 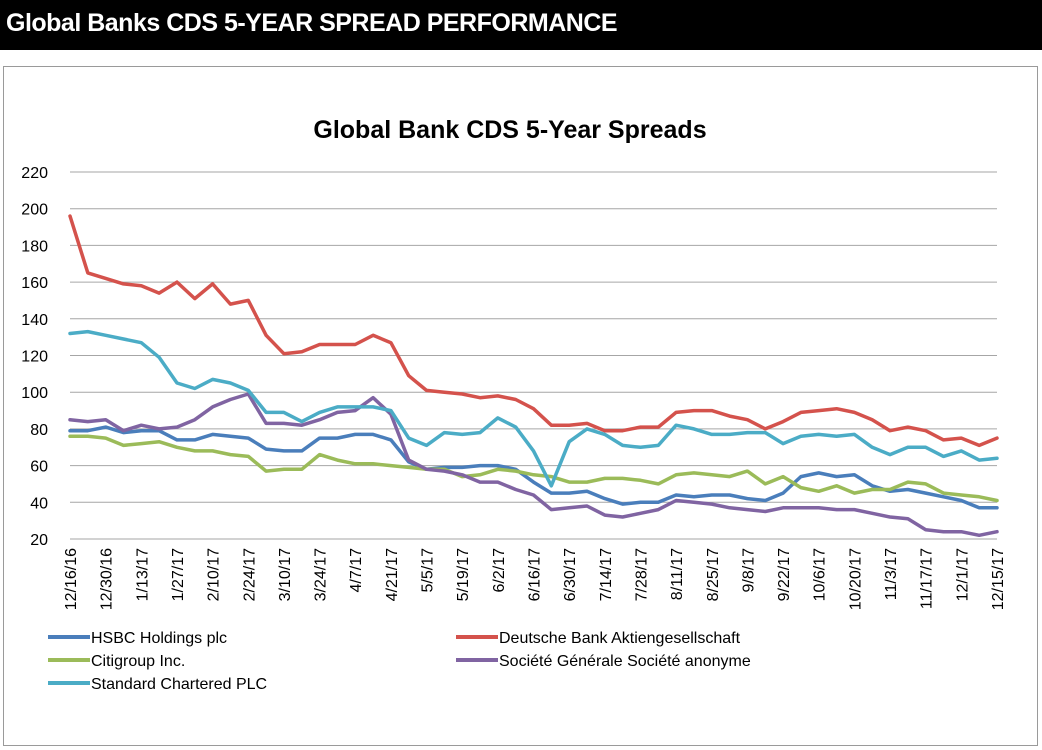 I want to click on x-tick-label: 12/30/16, so click(x=107, y=579).